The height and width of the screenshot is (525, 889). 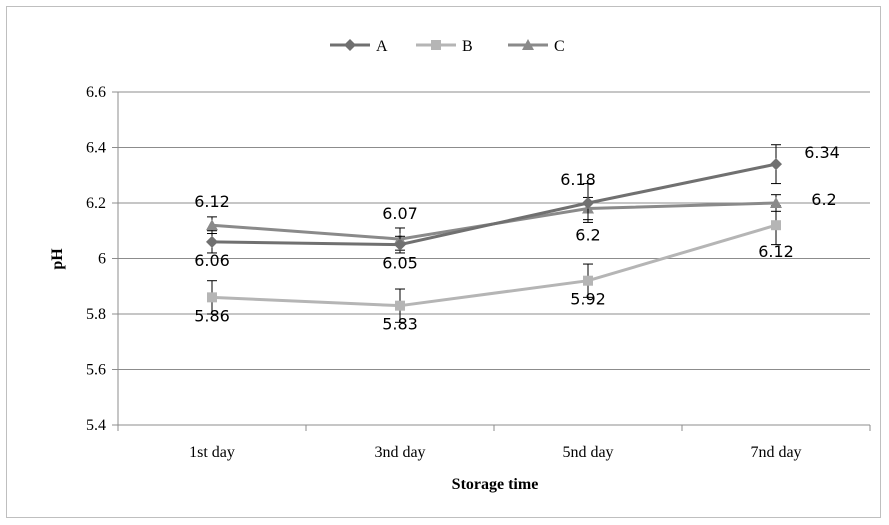 I want to click on data-label: 5.86, so click(x=212, y=315).